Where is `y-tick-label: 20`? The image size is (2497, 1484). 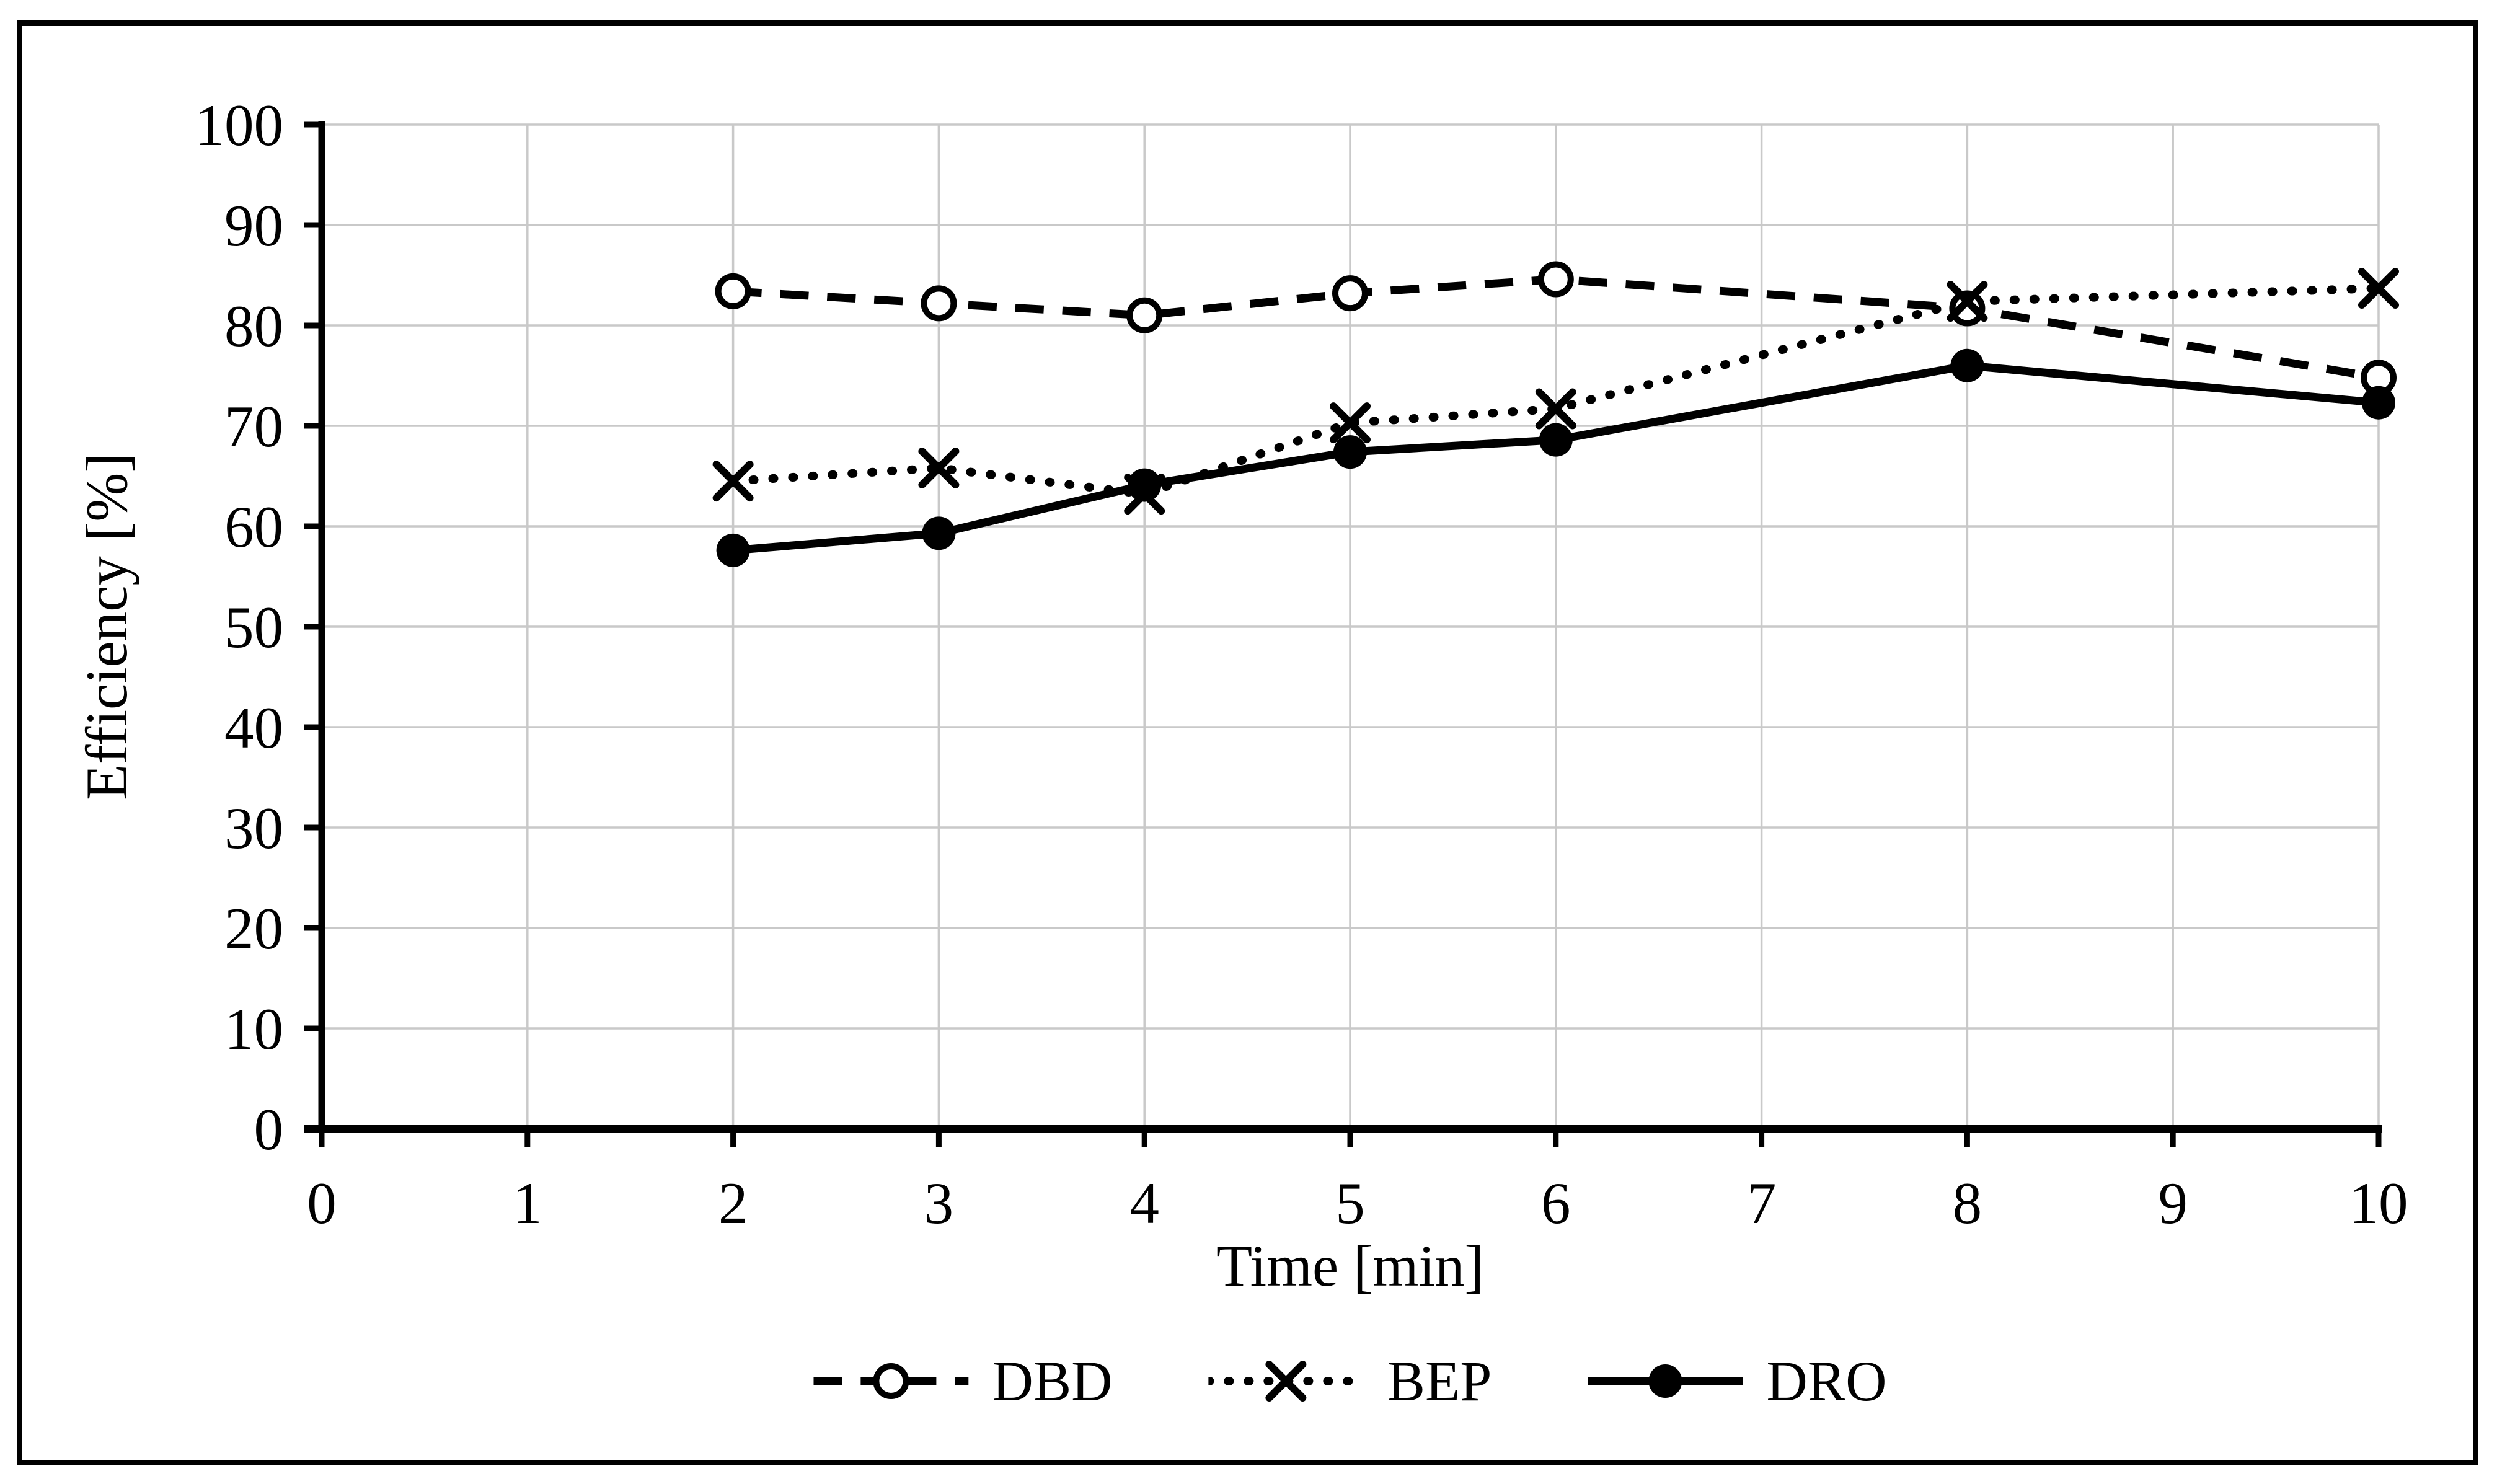
y-tick-label: 20 is located at coordinates (253, 928).